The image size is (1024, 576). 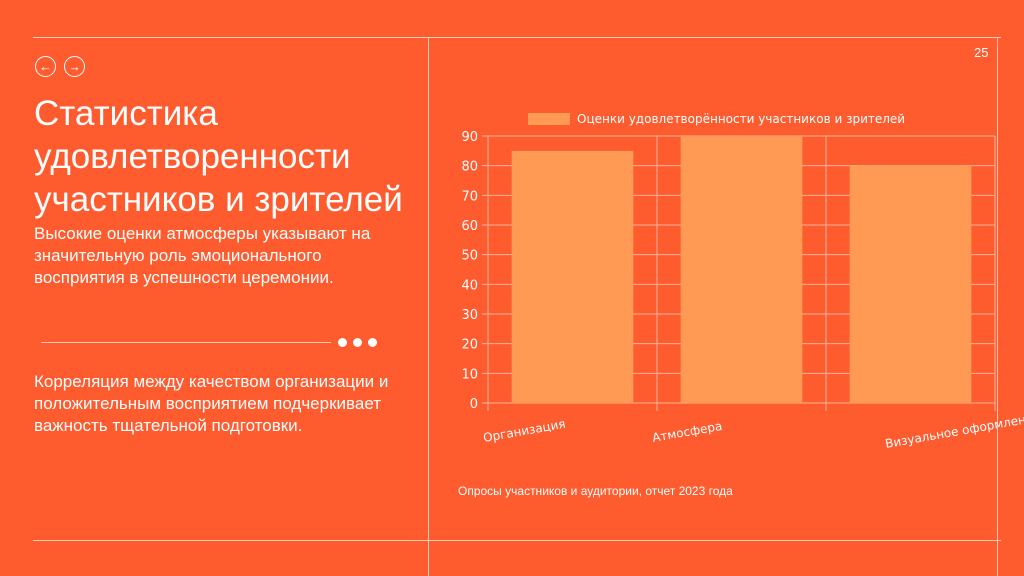 I want to click on y-tick-label: 80, so click(x=469, y=167).